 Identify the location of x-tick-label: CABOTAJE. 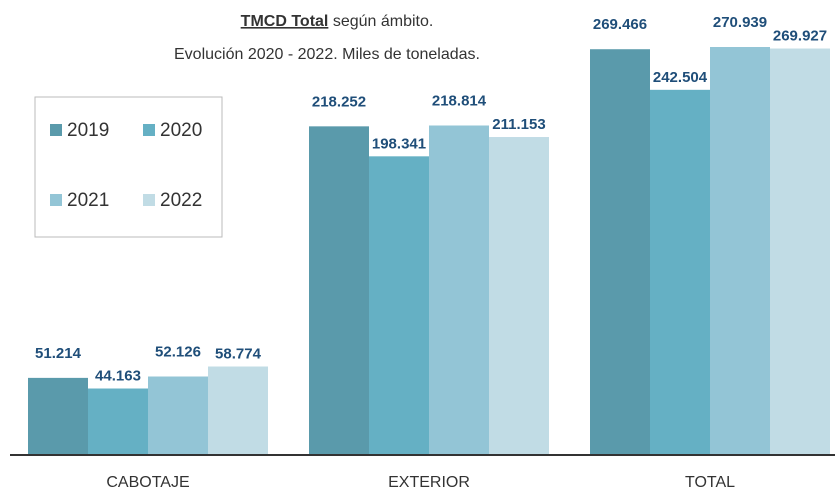
(147, 482).